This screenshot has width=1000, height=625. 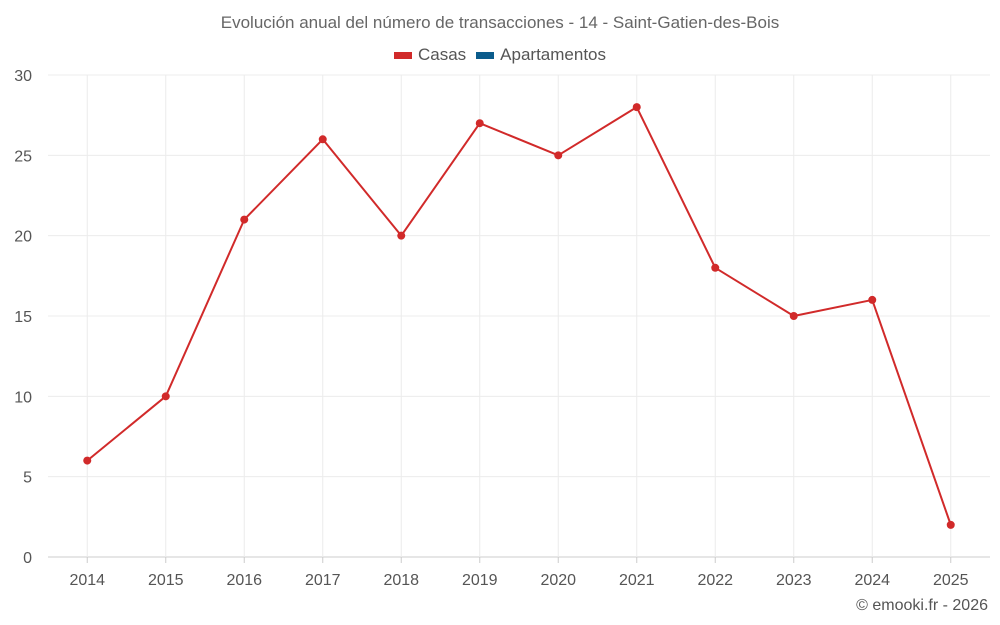 What do you see at coordinates (794, 580) in the screenshot?
I see `x-tick-label: 2023` at bounding box center [794, 580].